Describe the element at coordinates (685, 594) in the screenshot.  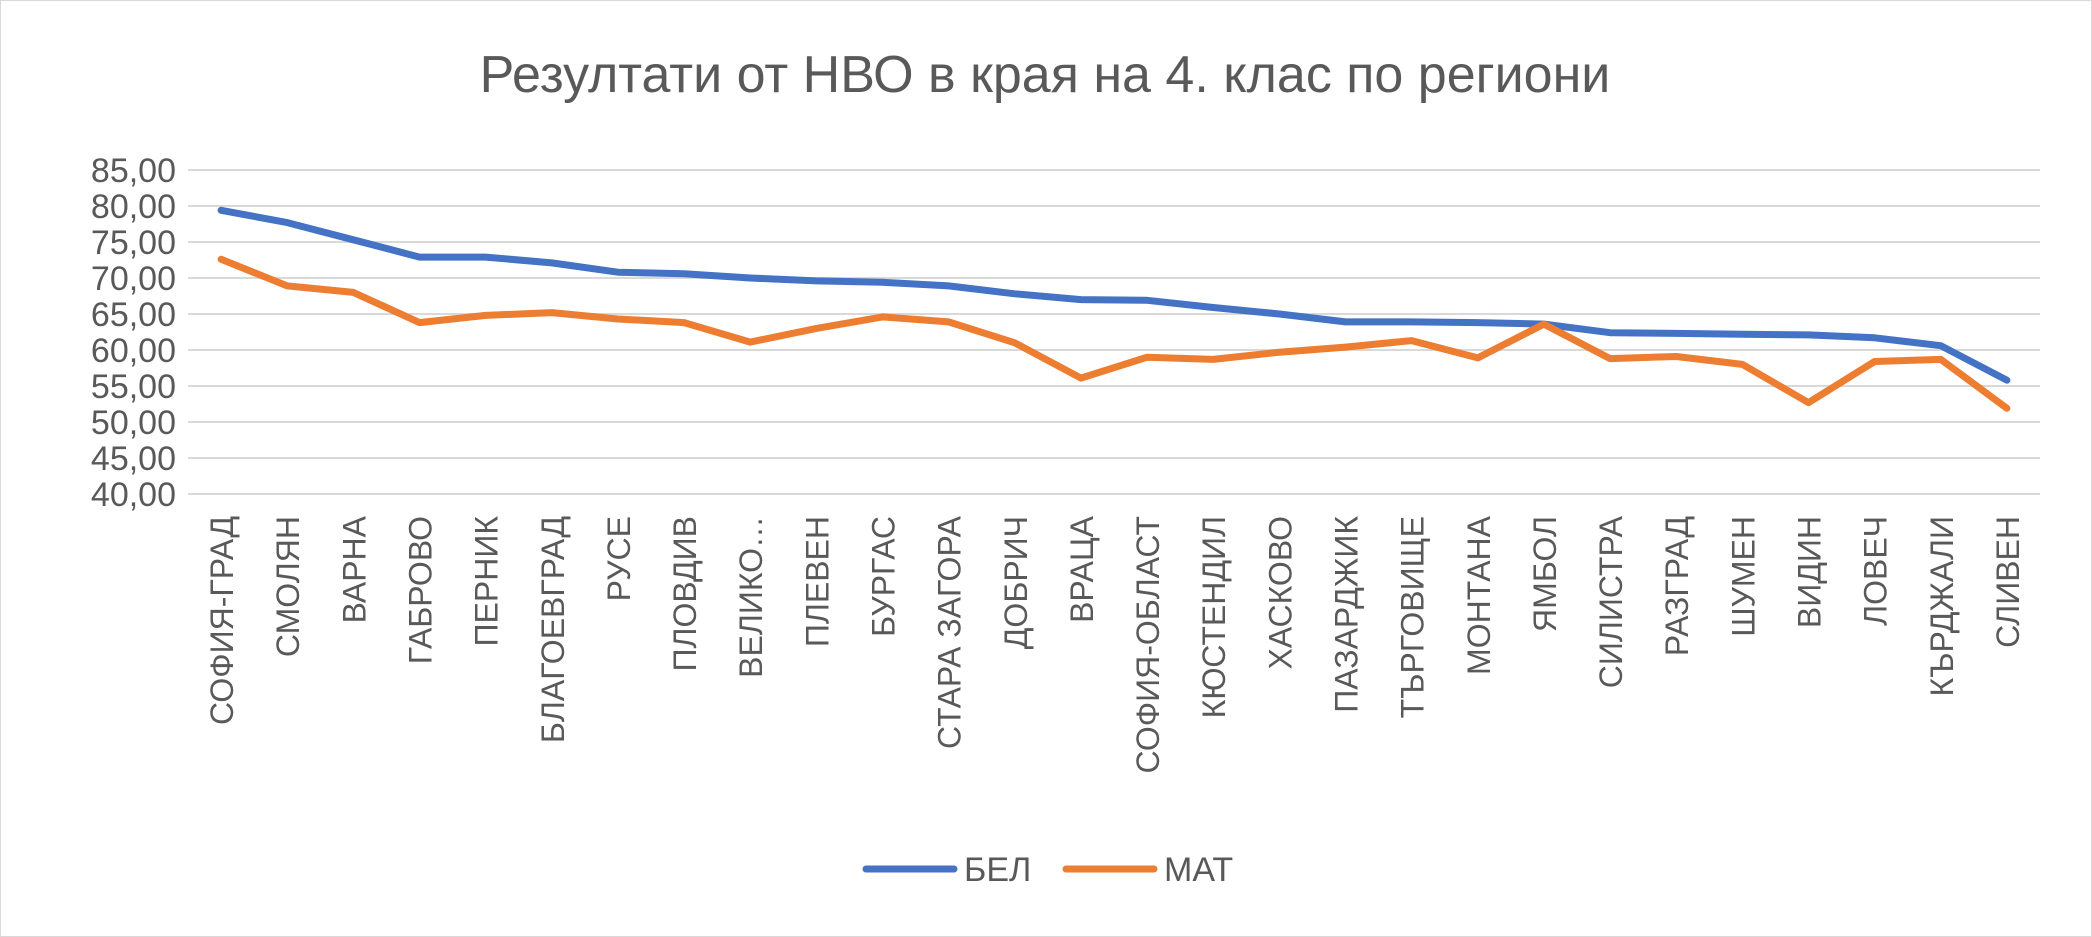
I see `x-tick-label: ПЛОВДИВ` at that location.